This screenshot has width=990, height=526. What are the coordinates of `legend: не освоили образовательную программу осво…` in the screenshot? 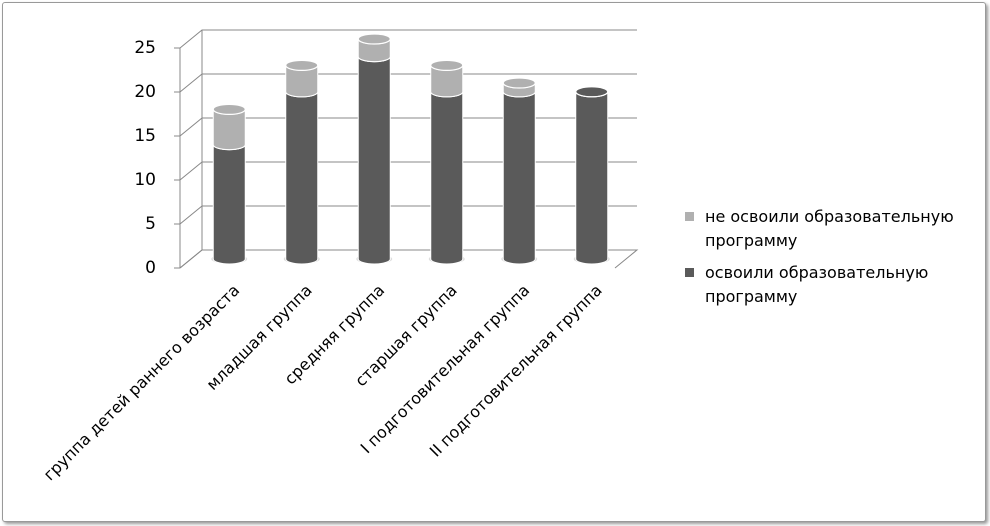 It's located at (830, 261).